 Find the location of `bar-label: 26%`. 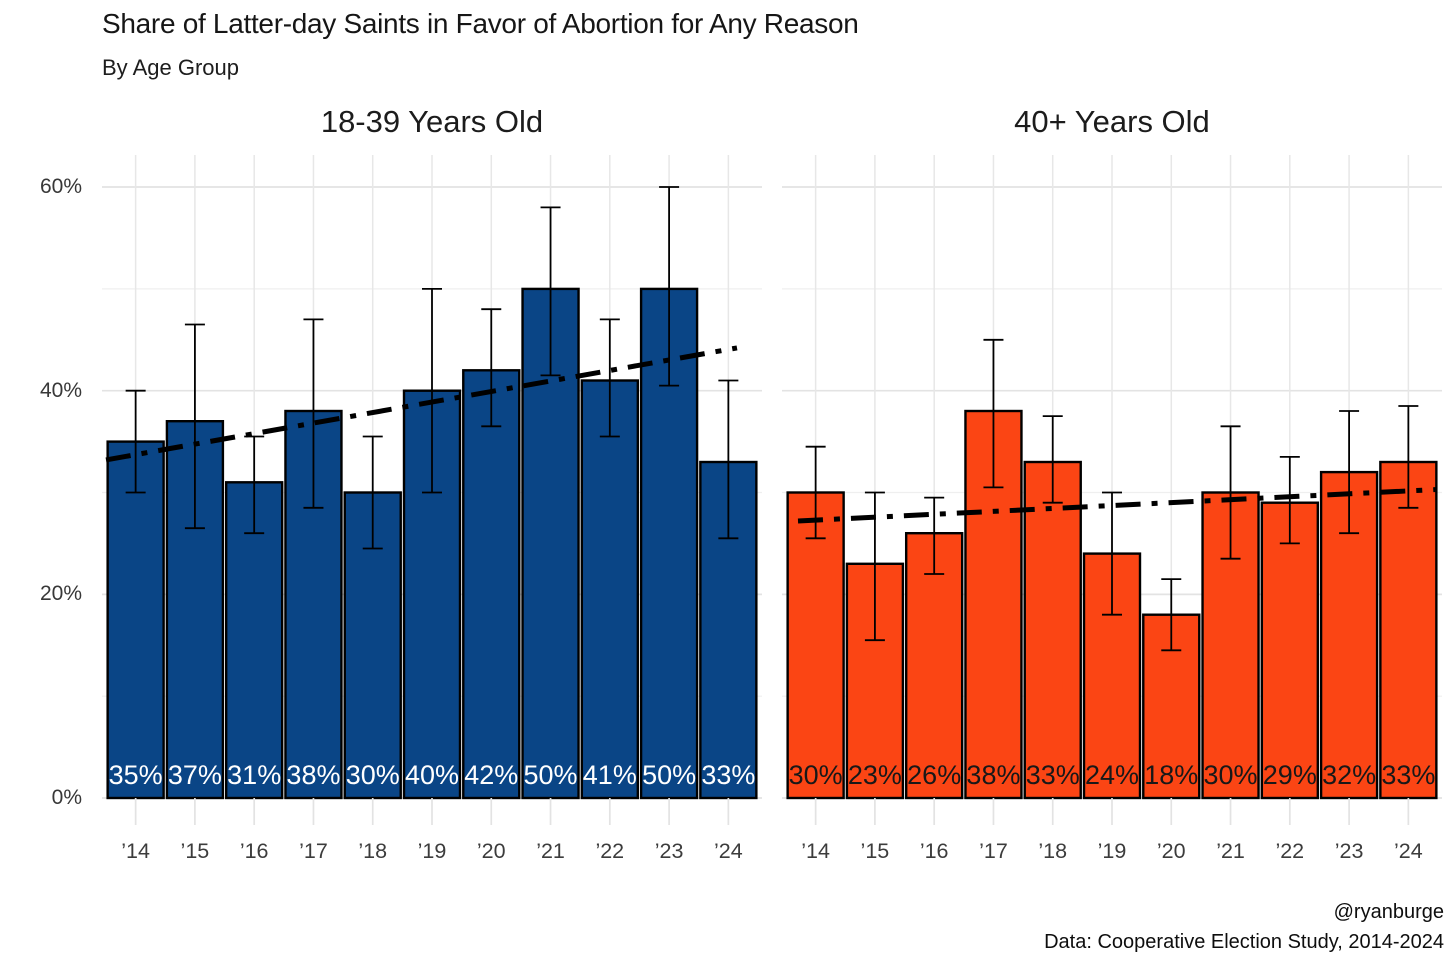

bar-label: 26% is located at coordinates (934, 775).